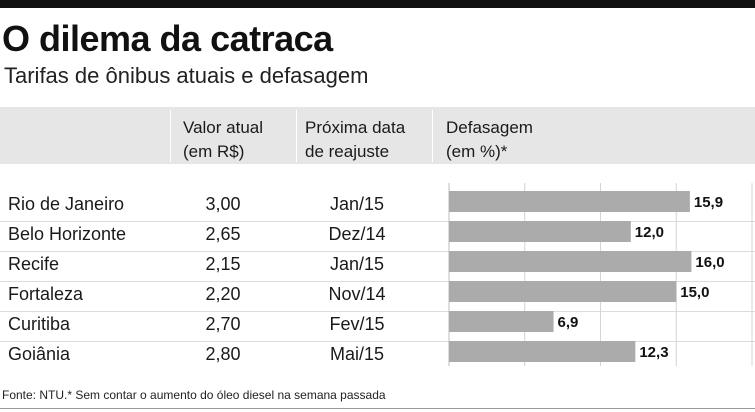  Describe the element at coordinates (355, 127) in the screenshot. I see `header-data-line1: Próxima data` at that location.